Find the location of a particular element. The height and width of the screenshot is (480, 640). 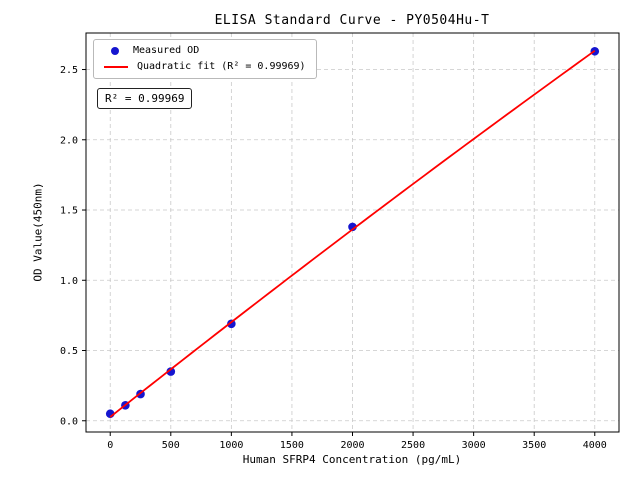

svg-text: 1000 is located at coordinates (231, 445).